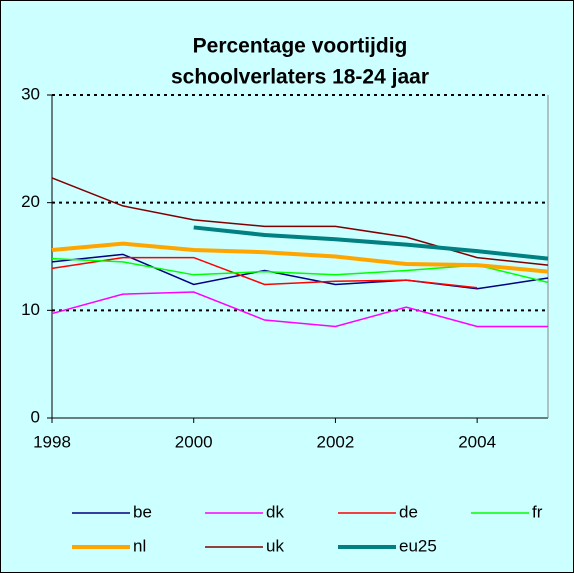 This screenshot has height=573, width=574. I want to click on legend-label: de, so click(408, 511).